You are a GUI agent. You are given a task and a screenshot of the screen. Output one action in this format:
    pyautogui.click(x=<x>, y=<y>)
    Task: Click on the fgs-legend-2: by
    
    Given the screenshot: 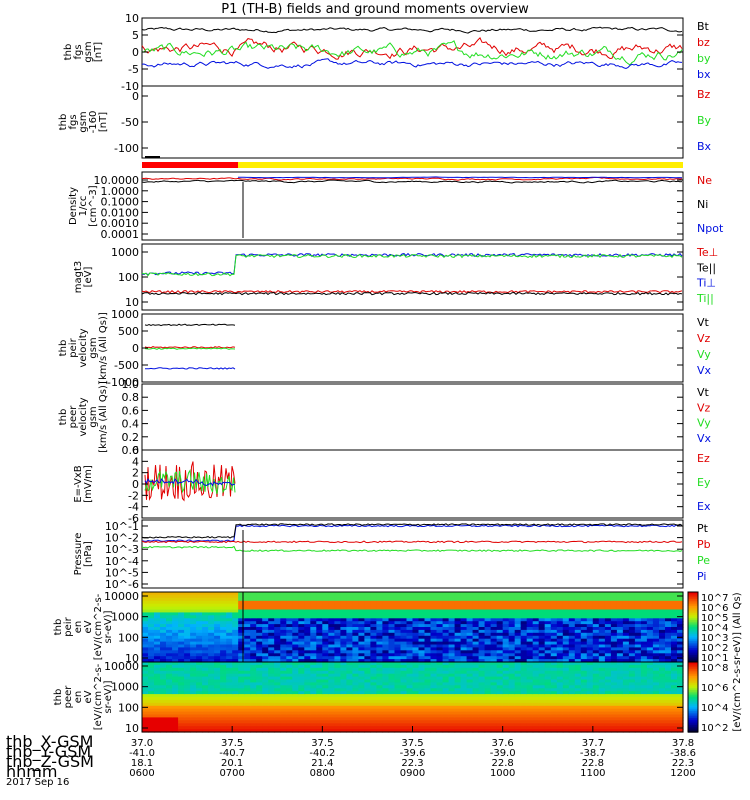 What is the action you would take?
    pyautogui.click(x=704, y=58)
    